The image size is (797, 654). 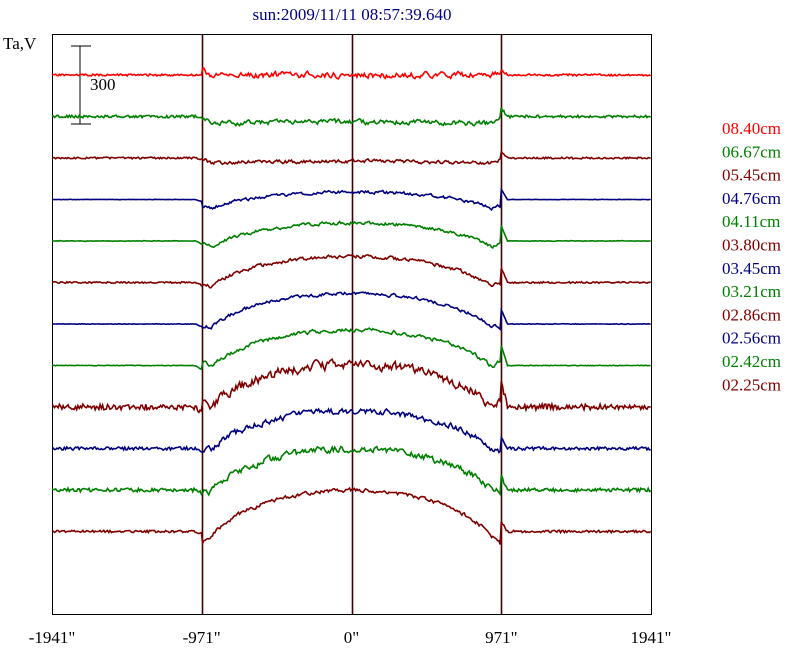 I want to click on legend-entry: 02.56cm, so click(x=751, y=338).